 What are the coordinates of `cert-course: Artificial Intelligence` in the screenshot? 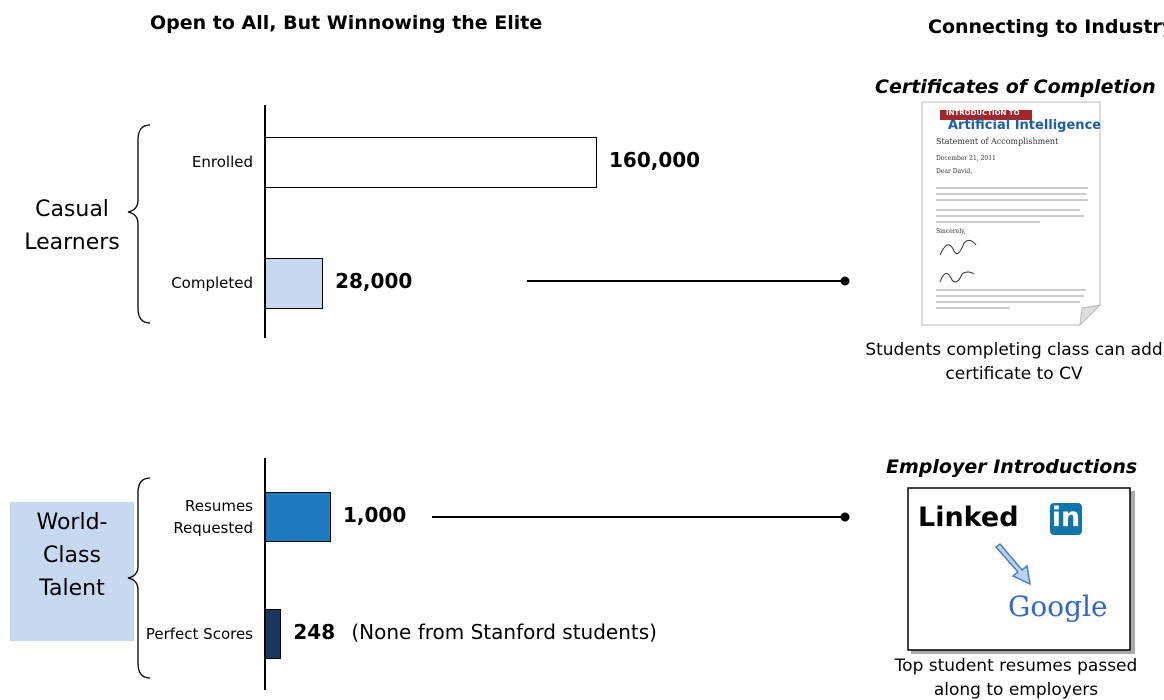 It's located at (1025, 125).